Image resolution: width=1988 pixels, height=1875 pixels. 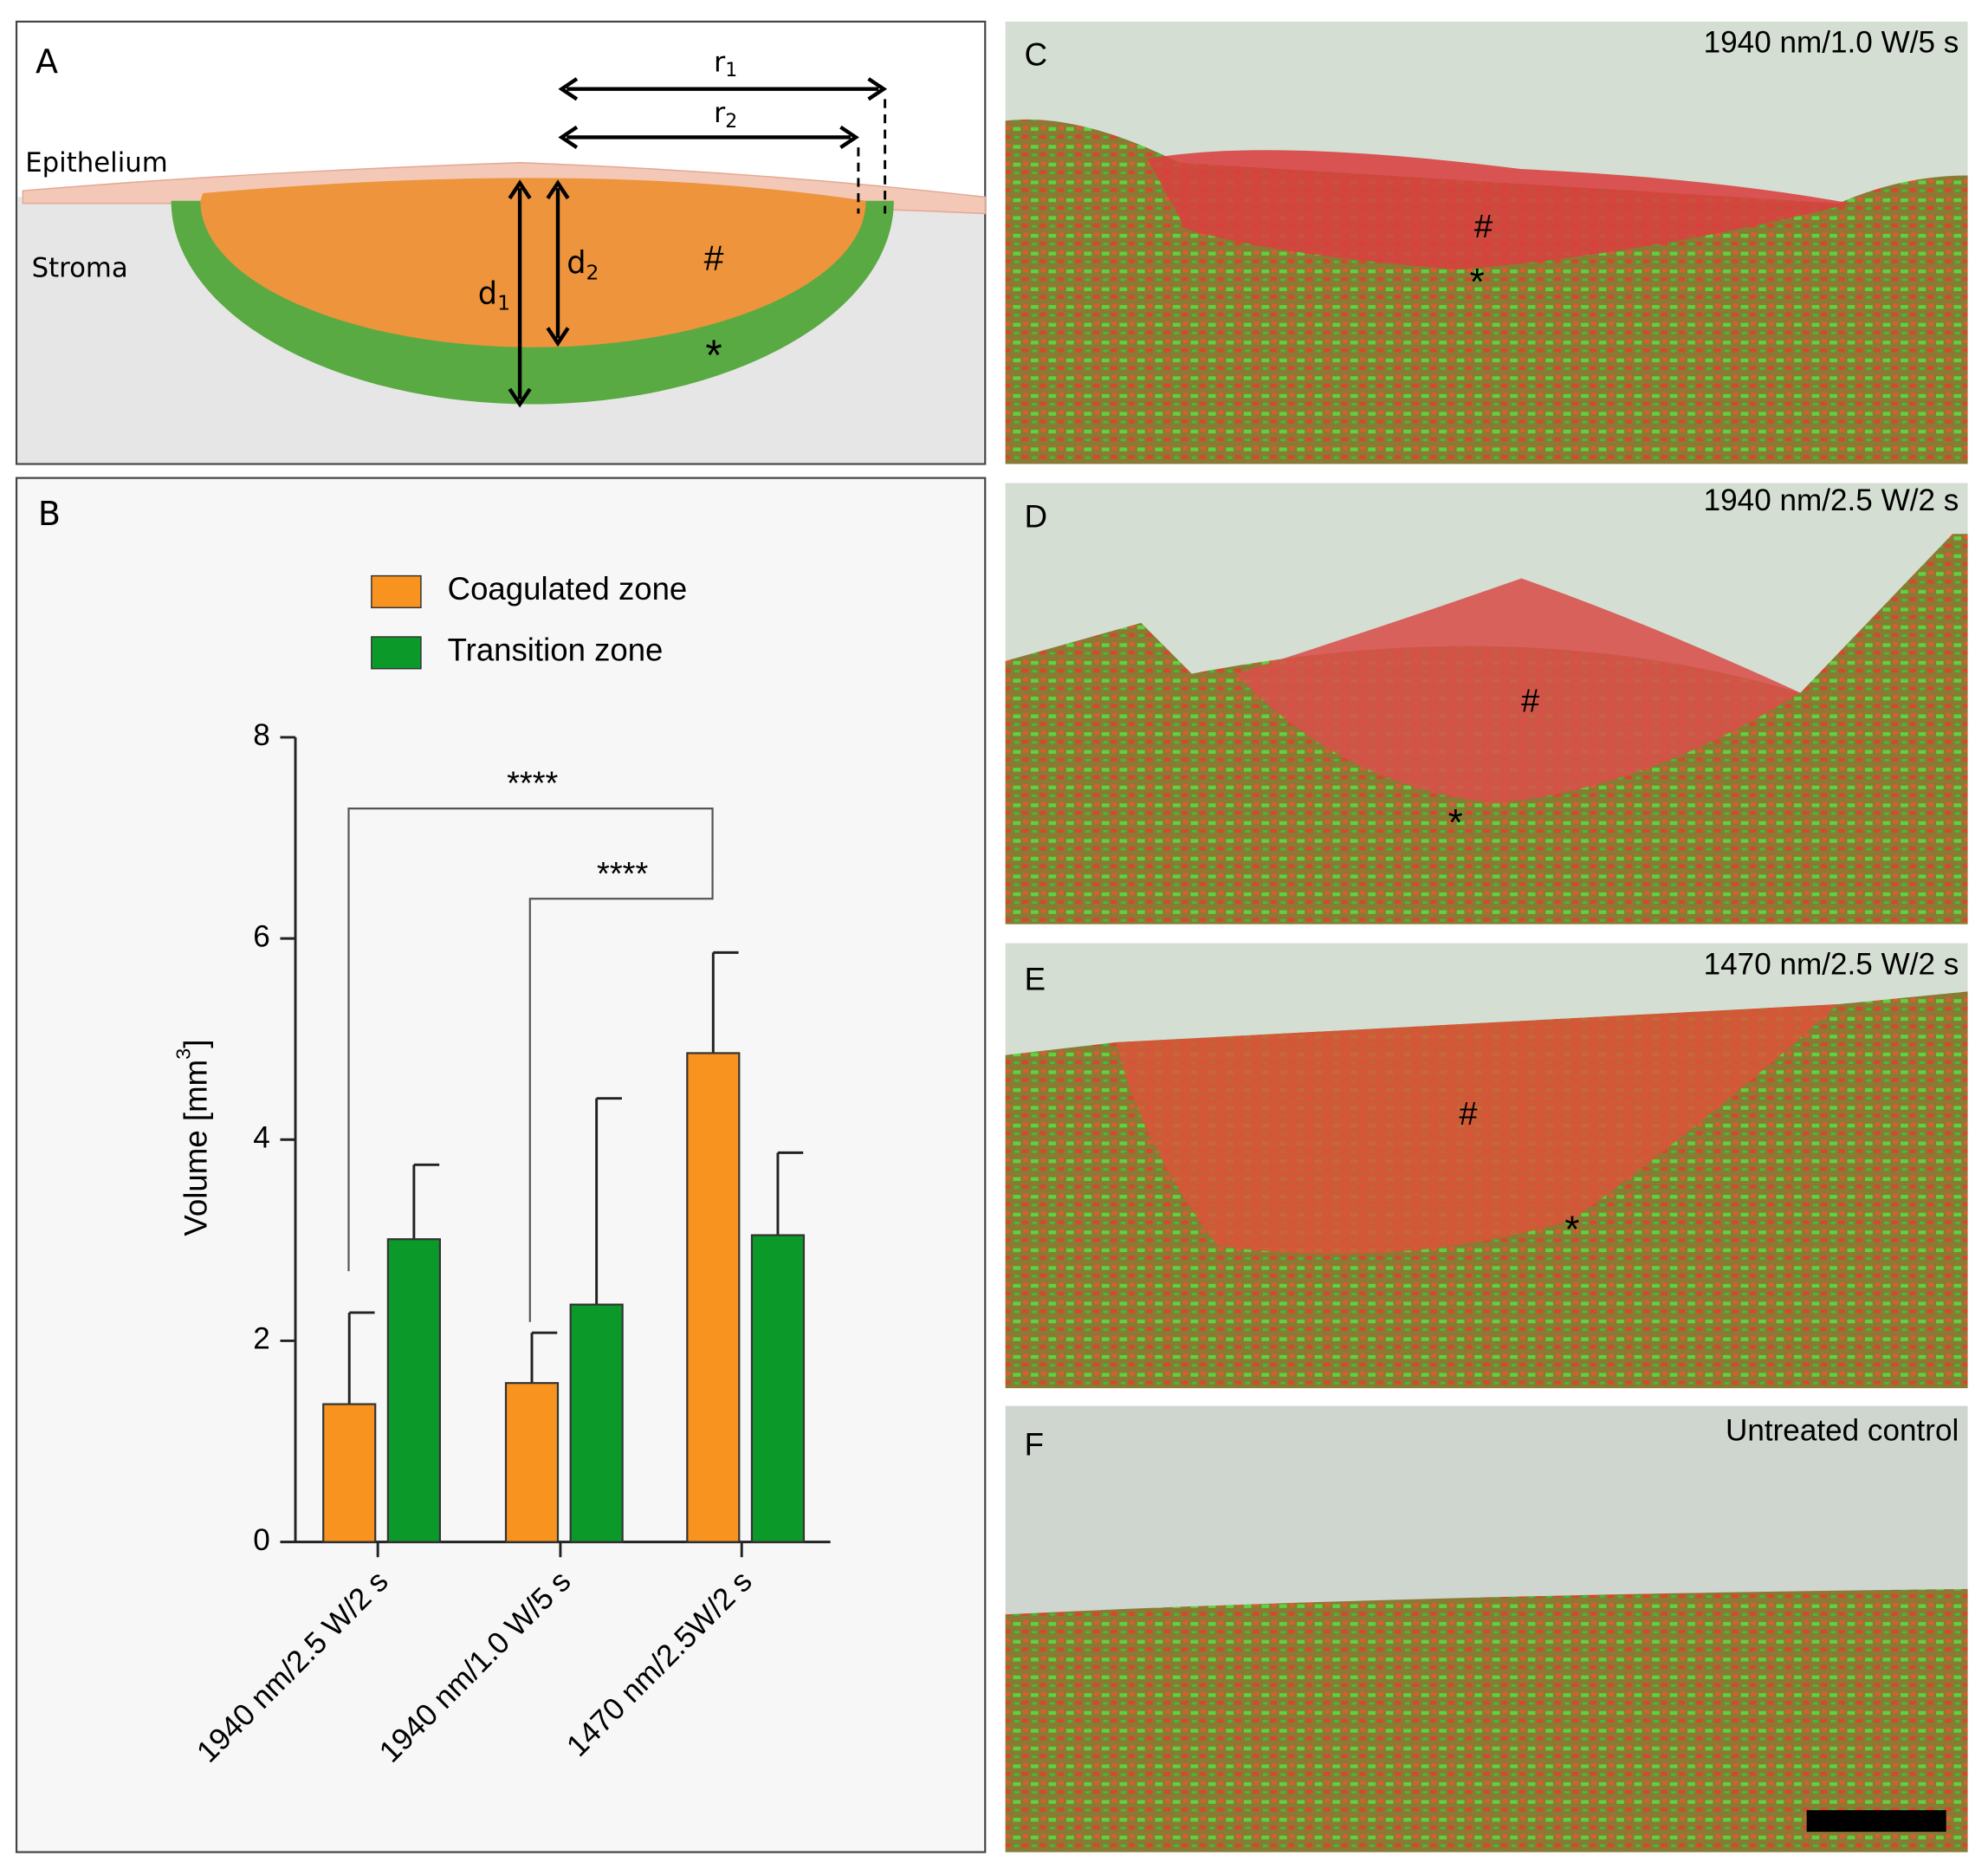 What do you see at coordinates (1832, 43) in the screenshot?
I see `micrograph-caption: 1940 nm/1.0 W/5 s` at bounding box center [1832, 43].